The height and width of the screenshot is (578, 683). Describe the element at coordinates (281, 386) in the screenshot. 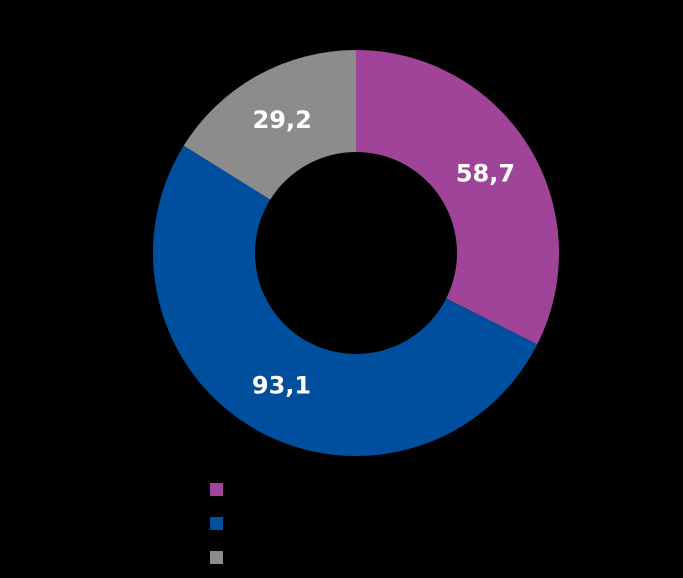

I see `slice-value-label-2: 93,1` at that location.